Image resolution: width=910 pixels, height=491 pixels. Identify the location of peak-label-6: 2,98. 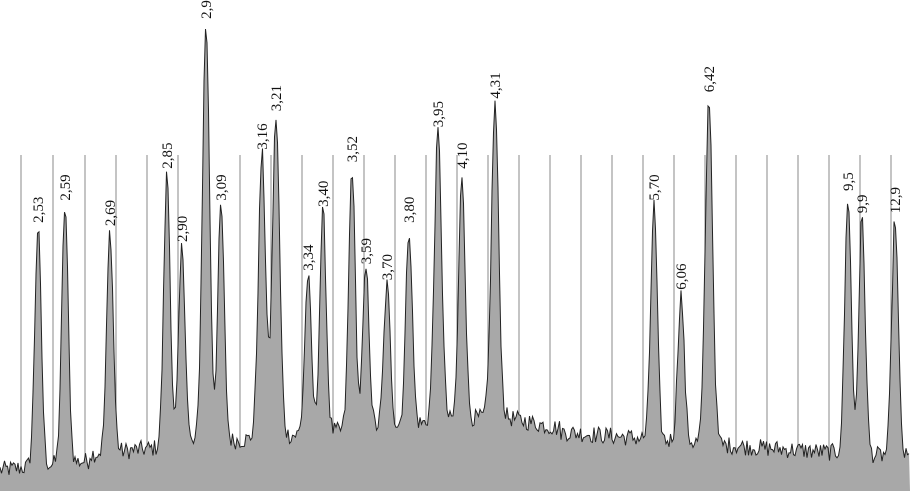
(207, 9).